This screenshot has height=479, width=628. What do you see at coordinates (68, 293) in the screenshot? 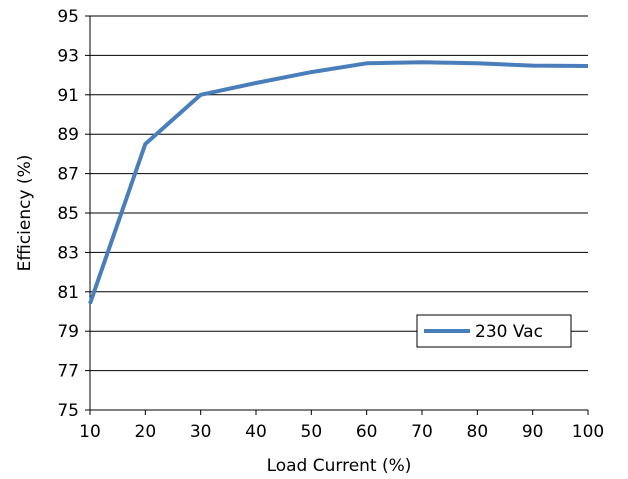
I see `y-tick-label-81: 81` at bounding box center [68, 293].